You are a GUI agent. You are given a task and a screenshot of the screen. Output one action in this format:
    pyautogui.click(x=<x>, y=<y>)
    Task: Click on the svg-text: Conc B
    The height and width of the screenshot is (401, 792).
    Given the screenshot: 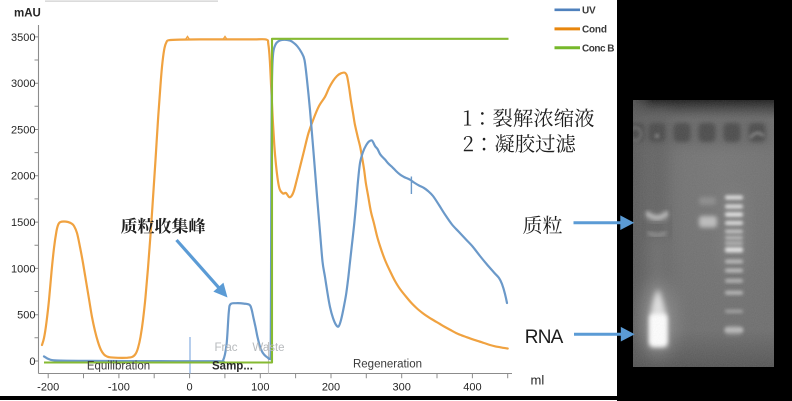 What is the action you would take?
    pyautogui.click(x=598, y=49)
    